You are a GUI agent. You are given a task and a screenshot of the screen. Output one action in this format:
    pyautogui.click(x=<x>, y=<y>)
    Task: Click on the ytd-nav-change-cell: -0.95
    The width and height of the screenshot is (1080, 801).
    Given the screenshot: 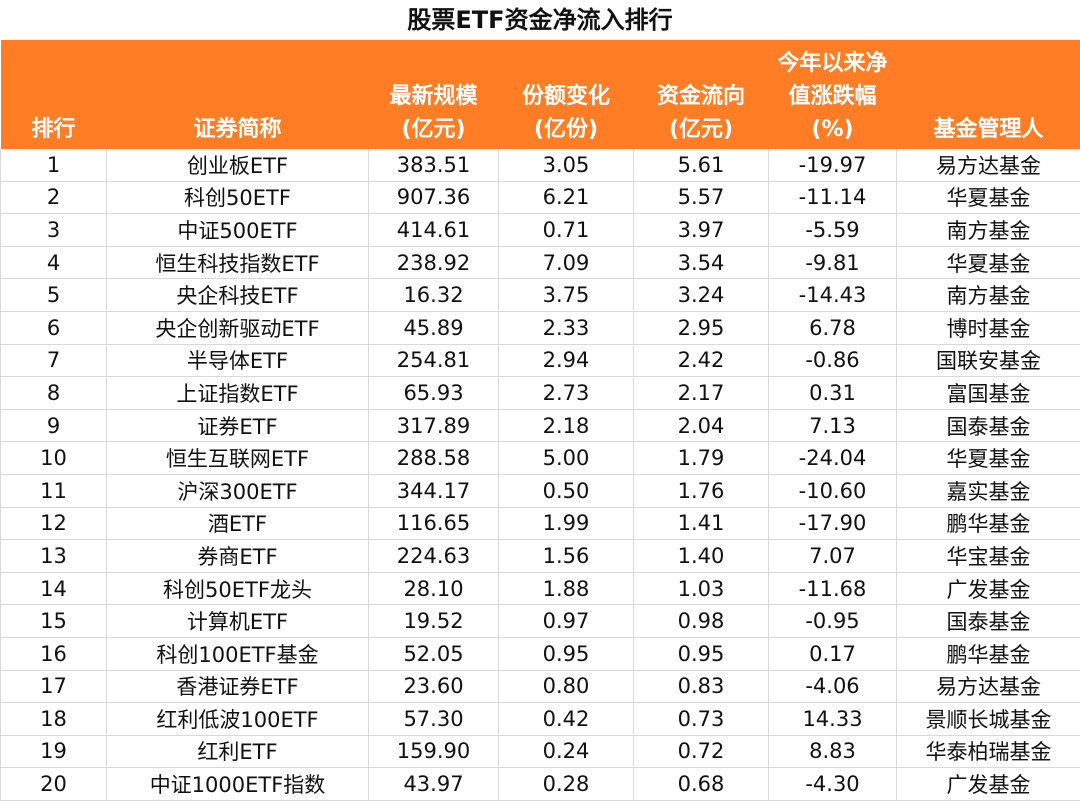 What is the action you would take?
    pyautogui.click(x=833, y=621)
    